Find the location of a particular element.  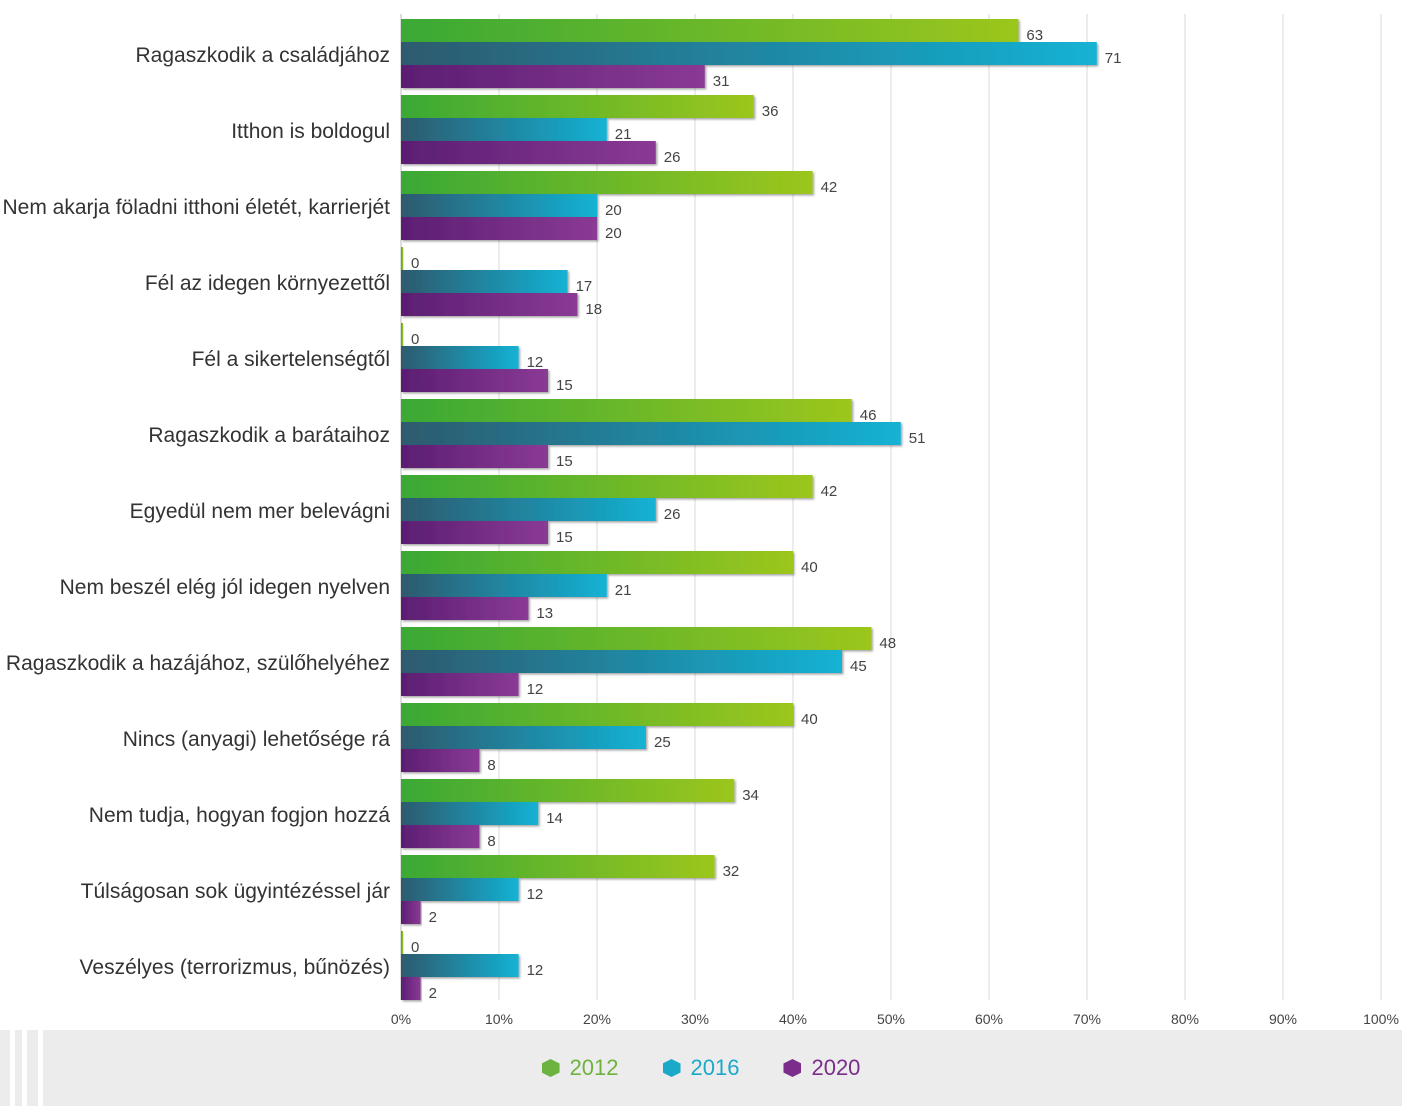

legend-label: 2016 is located at coordinates (715, 1067).